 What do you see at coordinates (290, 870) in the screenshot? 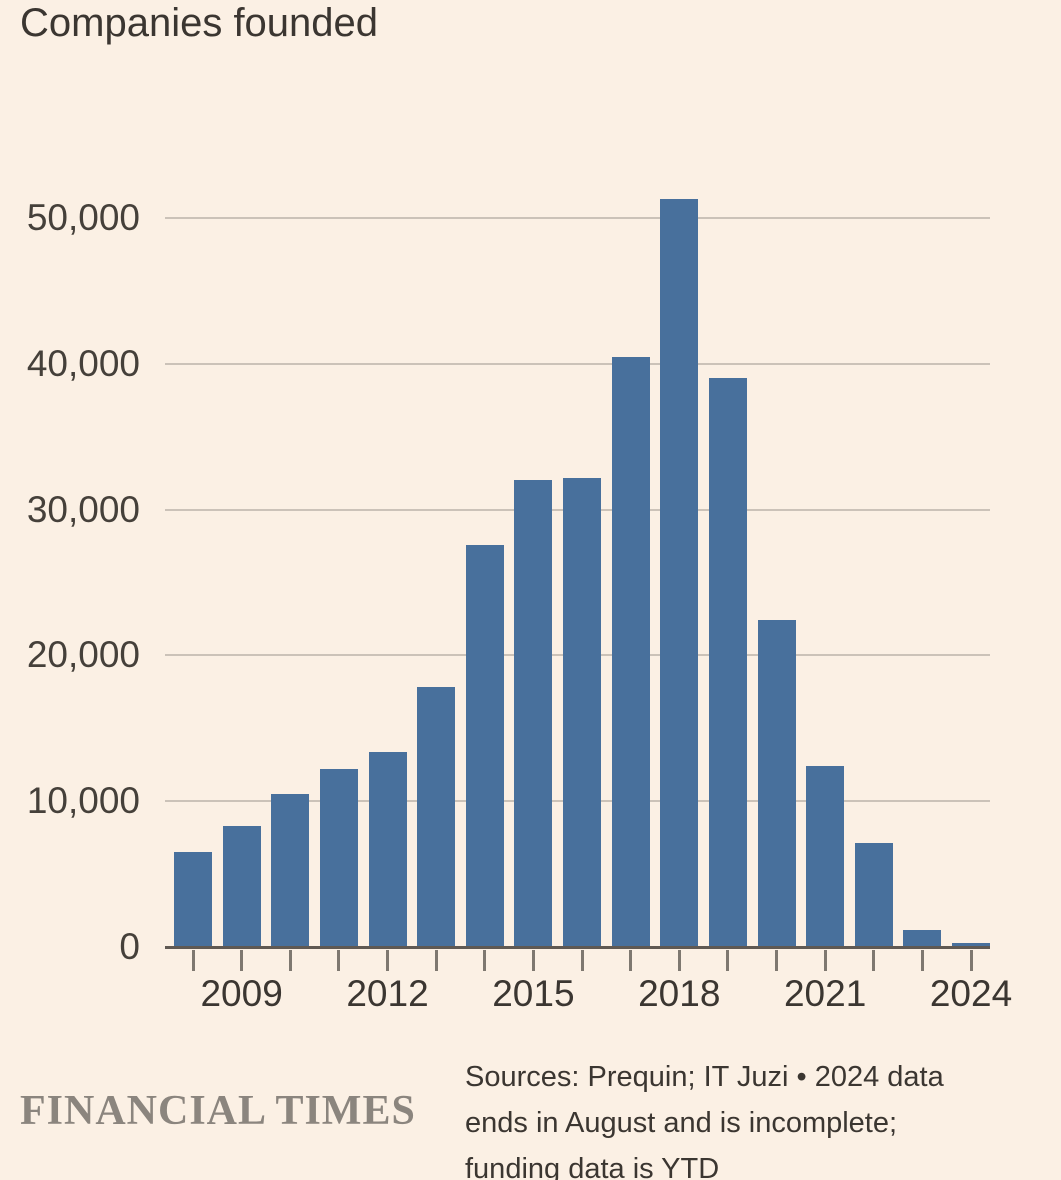
I see `bar-2010` at bounding box center [290, 870].